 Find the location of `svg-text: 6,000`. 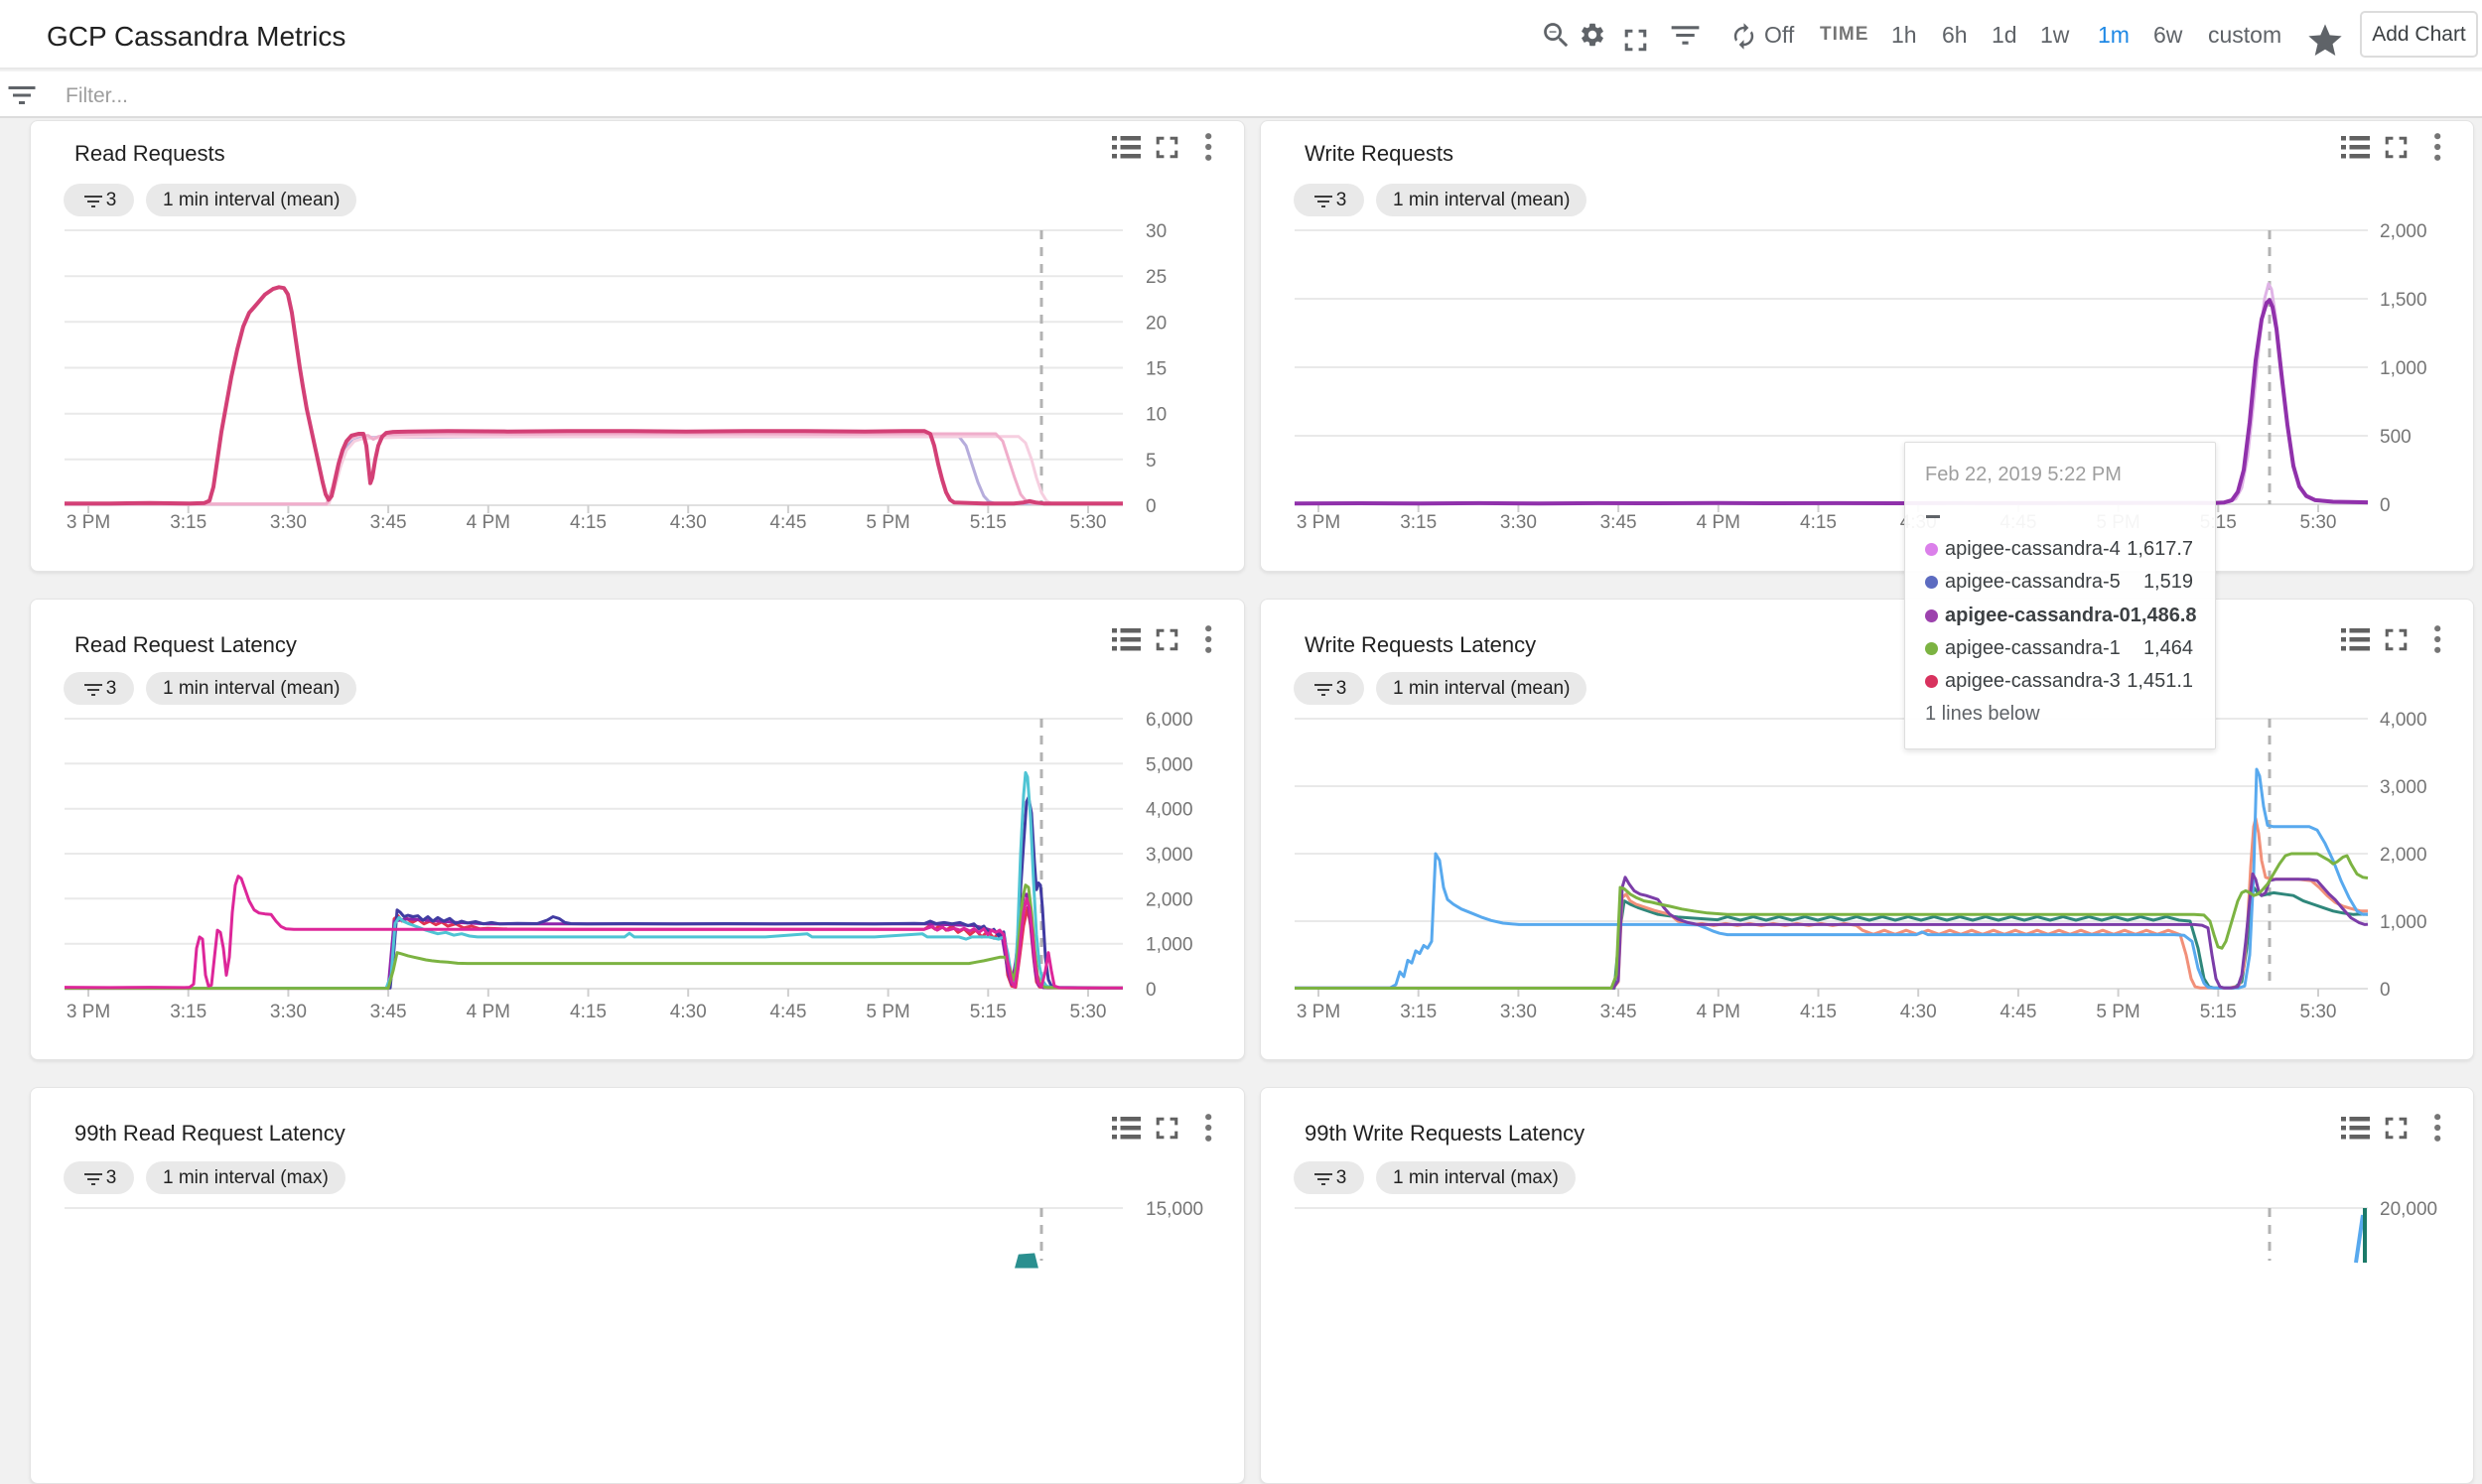

svg-text: 6,000 is located at coordinates (1169, 720).